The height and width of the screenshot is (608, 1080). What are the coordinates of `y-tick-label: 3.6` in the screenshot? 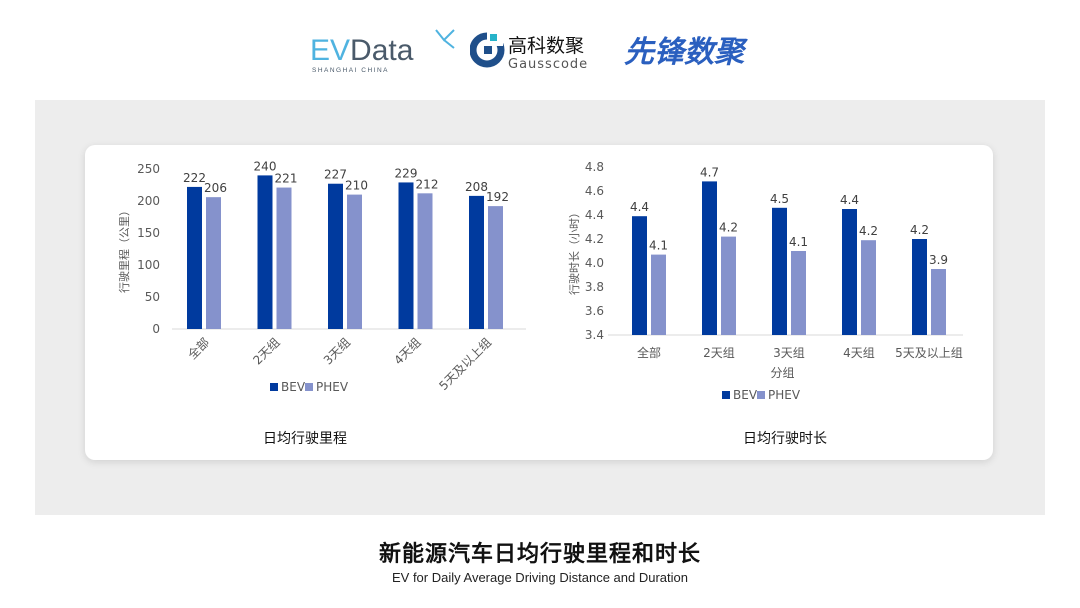 It's located at (594, 311).